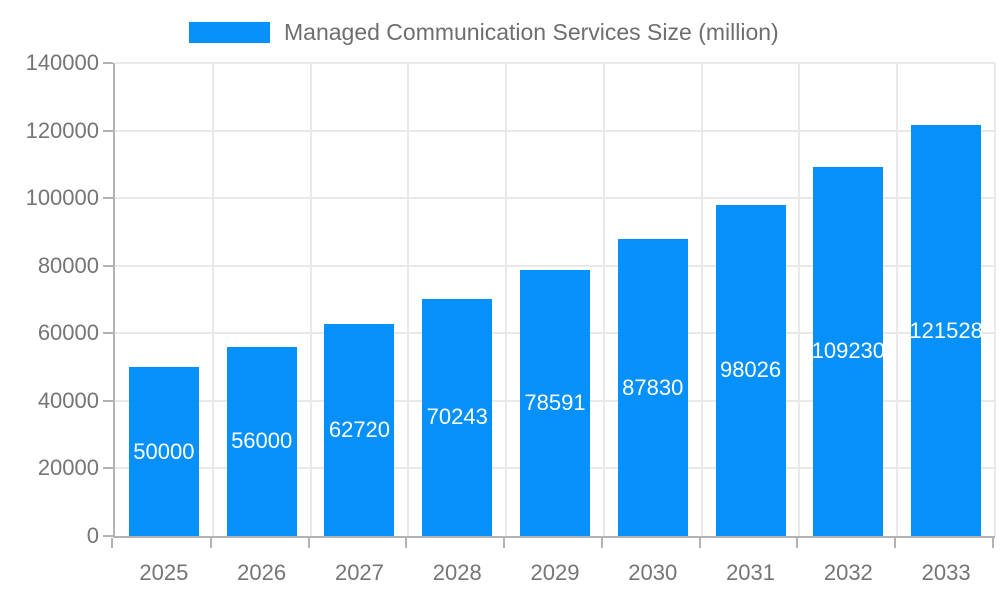  I want to click on bar-value-label: 70243, so click(457, 417).